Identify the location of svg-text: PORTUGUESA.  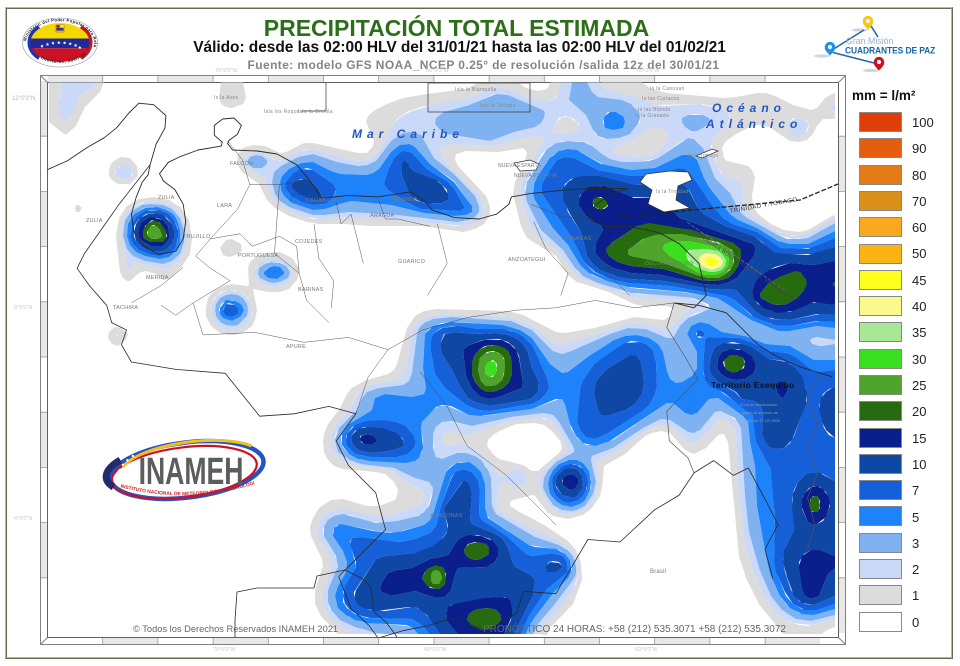
(258, 256).